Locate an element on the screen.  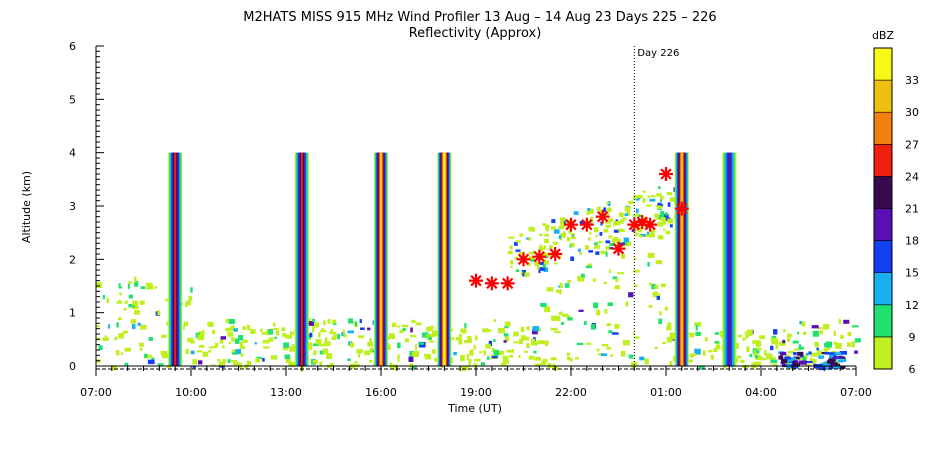
colorbar-title: dBZ is located at coordinates (883, 35).